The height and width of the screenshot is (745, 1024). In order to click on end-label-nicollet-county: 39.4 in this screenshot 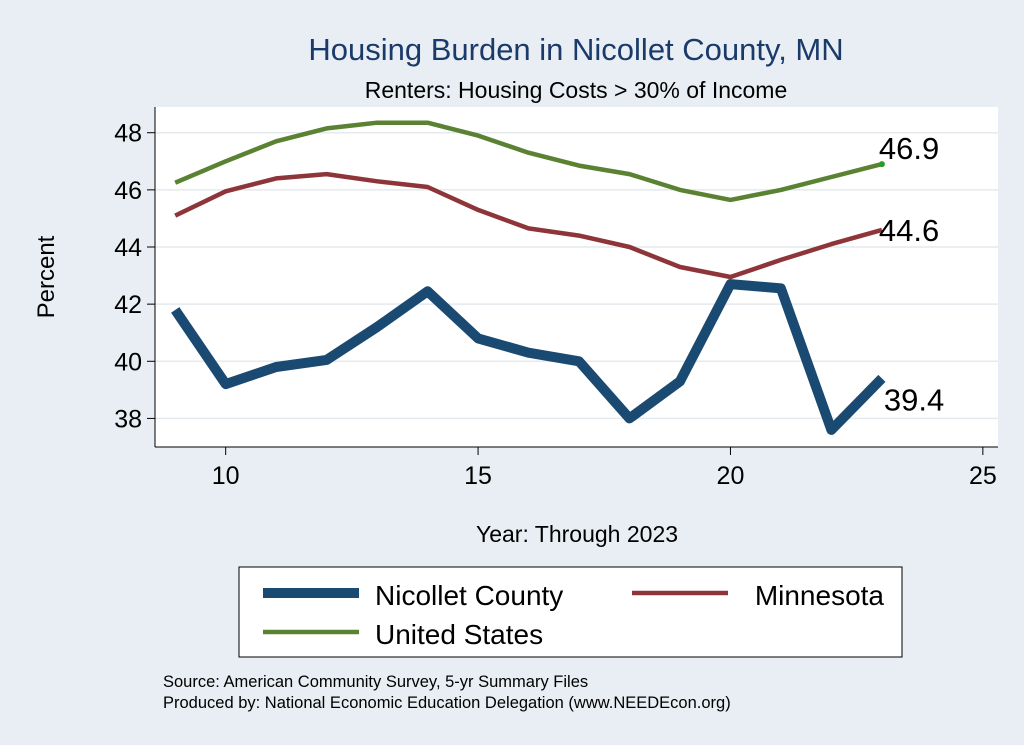, I will do `click(914, 399)`.